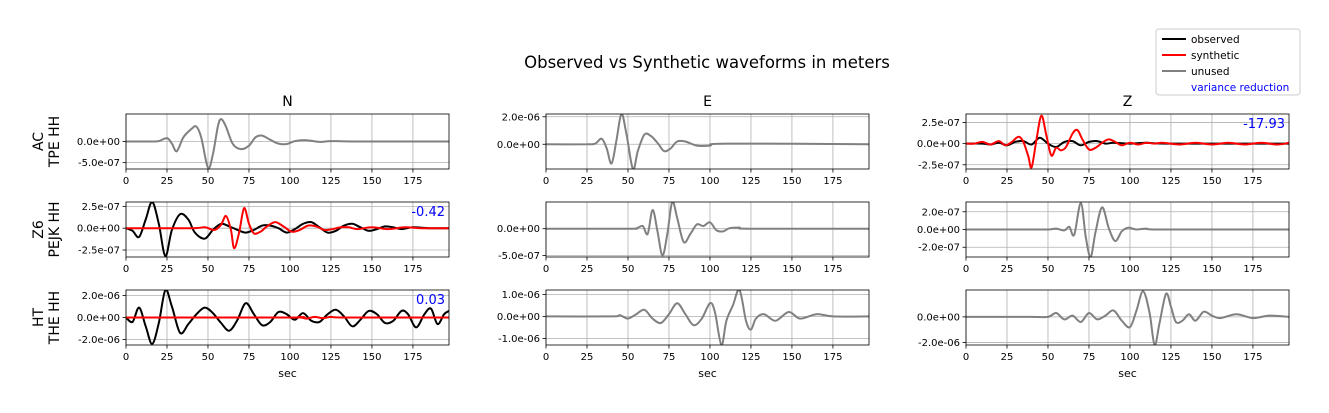  What do you see at coordinates (39, 318) in the screenshot?
I see `station-label-line1: HT` at bounding box center [39, 318].